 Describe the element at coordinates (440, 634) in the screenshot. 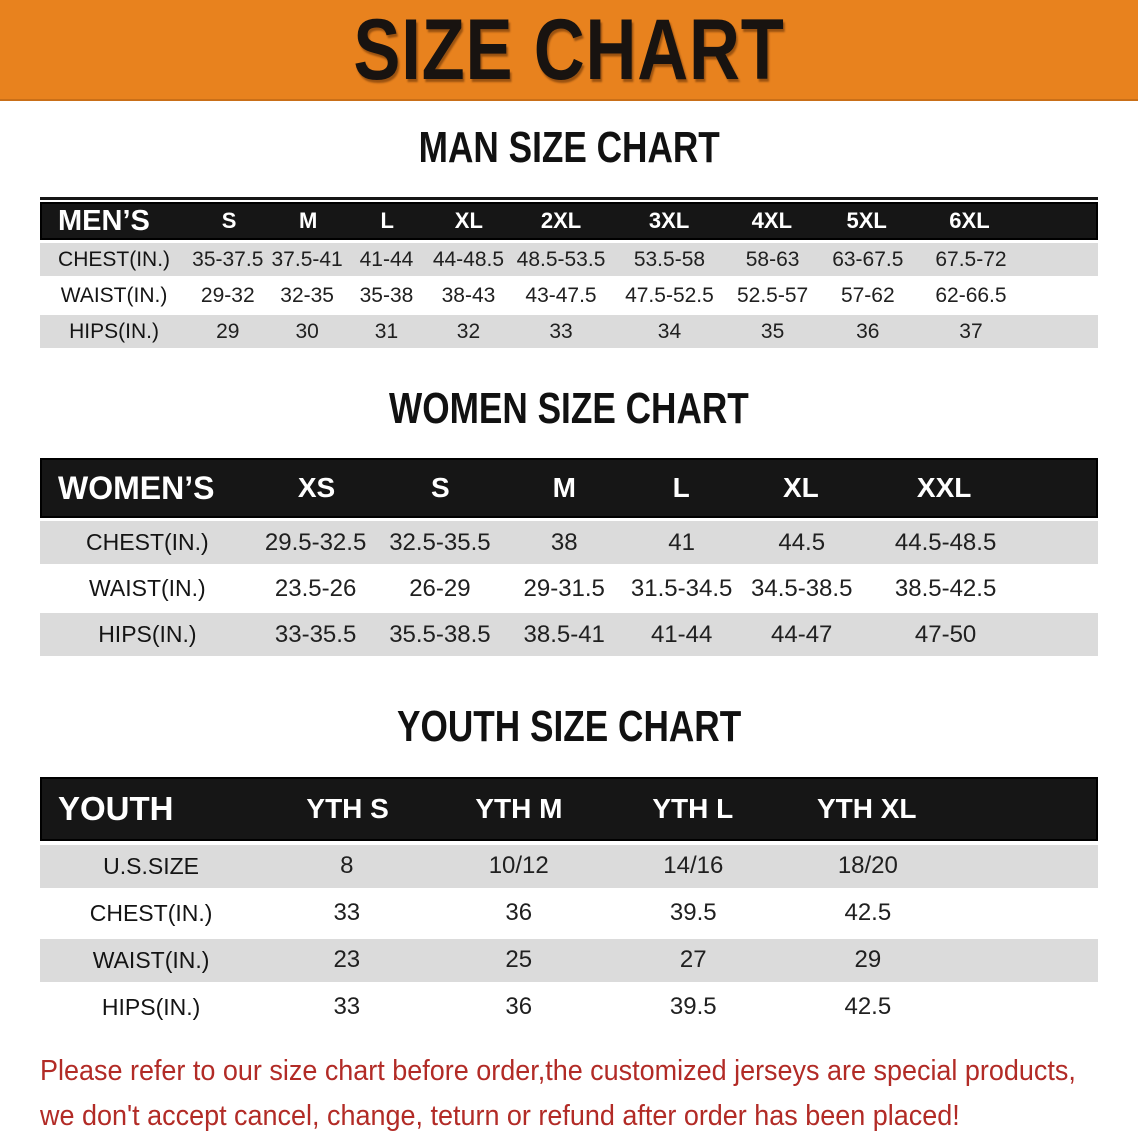

I see `table-cell: 35.5-38.5` at that location.